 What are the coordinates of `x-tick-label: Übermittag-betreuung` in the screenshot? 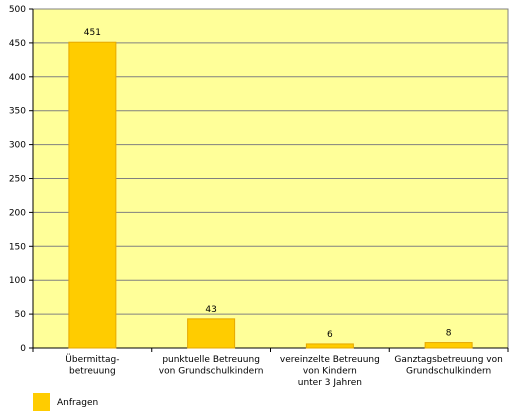 It's located at (92, 365).